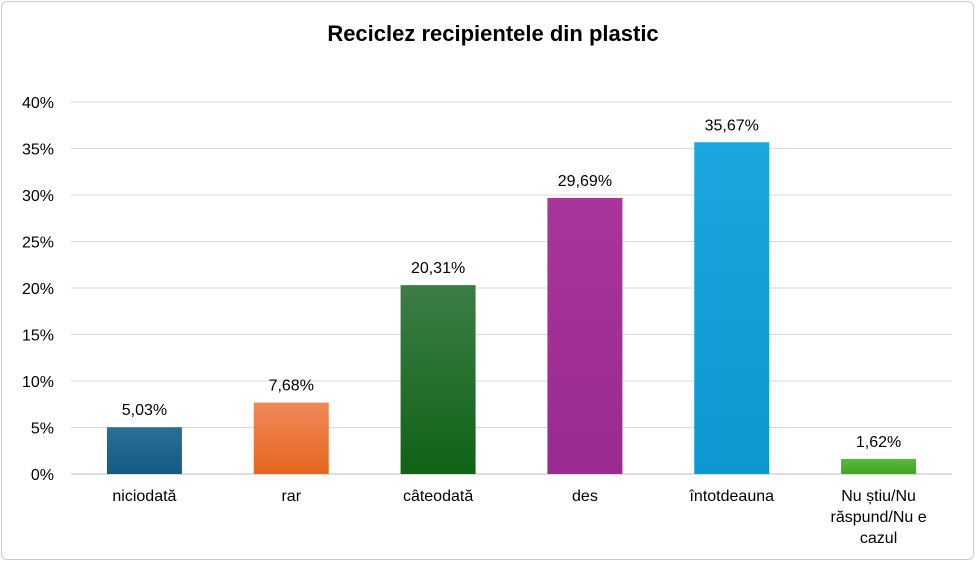 The width and height of the screenshot is (977, 563). I want to click on x-tick-label: Nu știu/Nu răspund/Nu e cazul, so click(879, 517).